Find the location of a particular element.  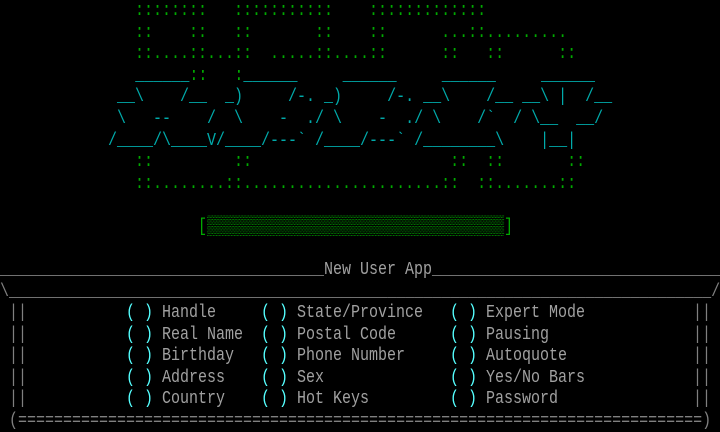

progress-bar-fill: ▒▒▒▒▒▒▒▒▒▒▒▒▒▒▒▒▒▒▒▒▒▒▒▒▒▒▒▒▒▒▒▒▒ is located at coordinates (356, 226).